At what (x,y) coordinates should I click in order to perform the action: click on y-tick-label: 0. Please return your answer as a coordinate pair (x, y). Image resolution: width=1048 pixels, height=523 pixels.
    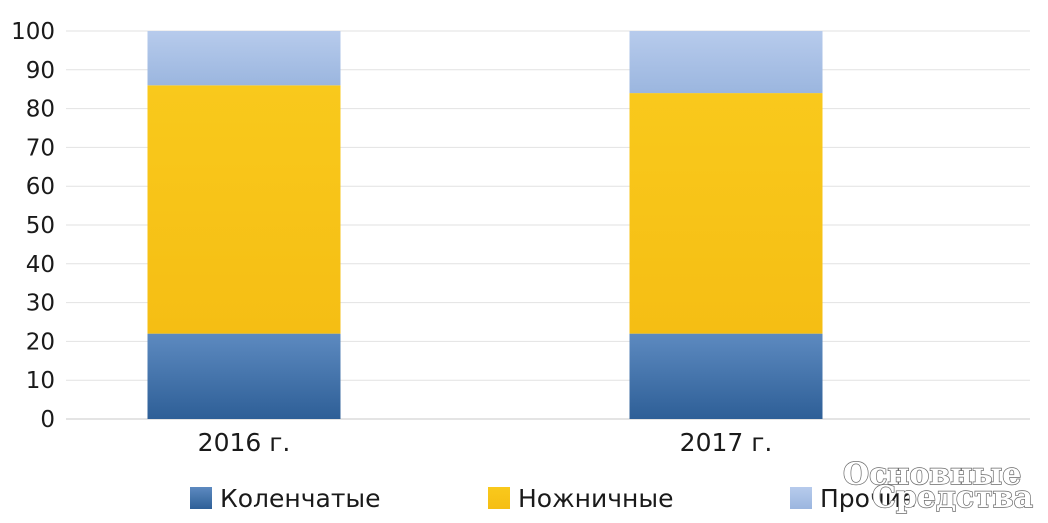
    Looking at the image, I should click on (47, 420).